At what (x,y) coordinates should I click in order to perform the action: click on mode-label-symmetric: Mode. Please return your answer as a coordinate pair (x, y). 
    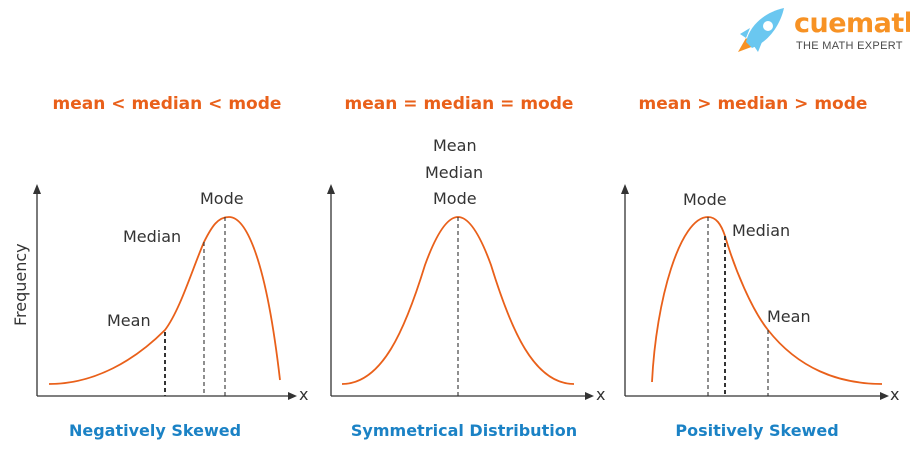
    Looking at the image, I should click on (455, 198).